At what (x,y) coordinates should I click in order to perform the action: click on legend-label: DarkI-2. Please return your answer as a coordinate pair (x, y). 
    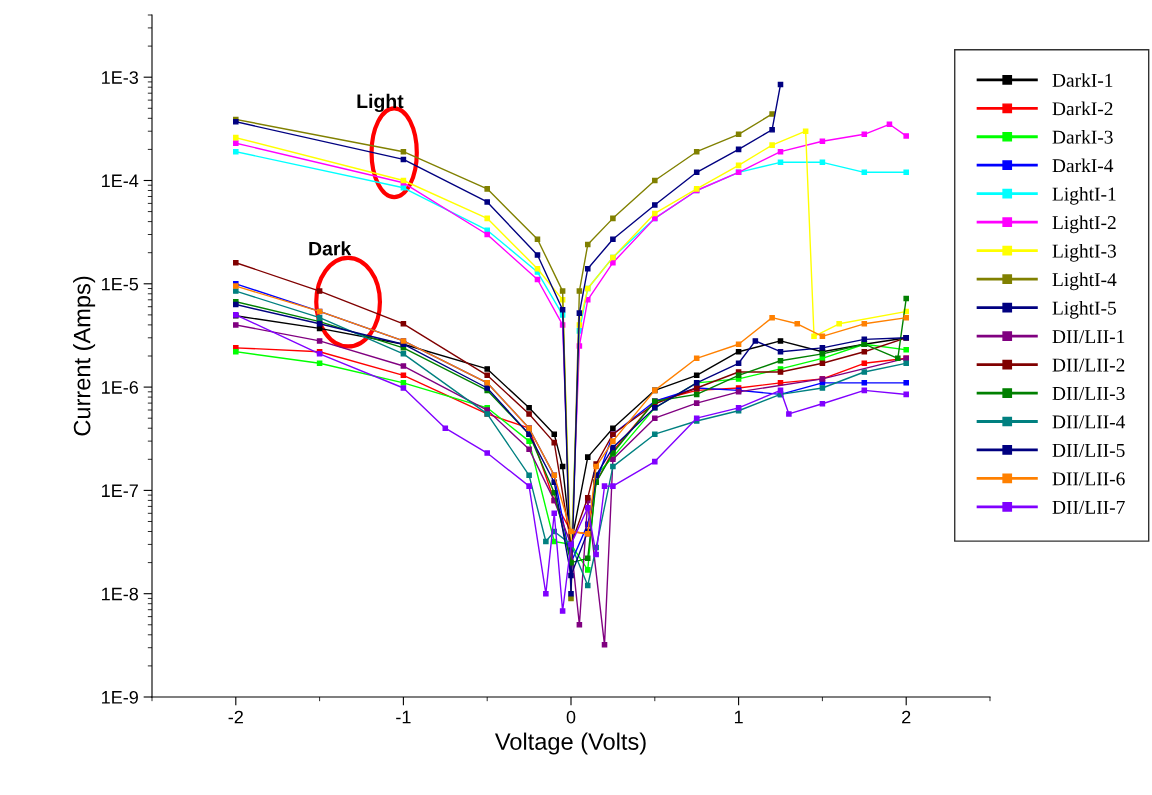
    Looking at the image, I should click on (1082, 108).